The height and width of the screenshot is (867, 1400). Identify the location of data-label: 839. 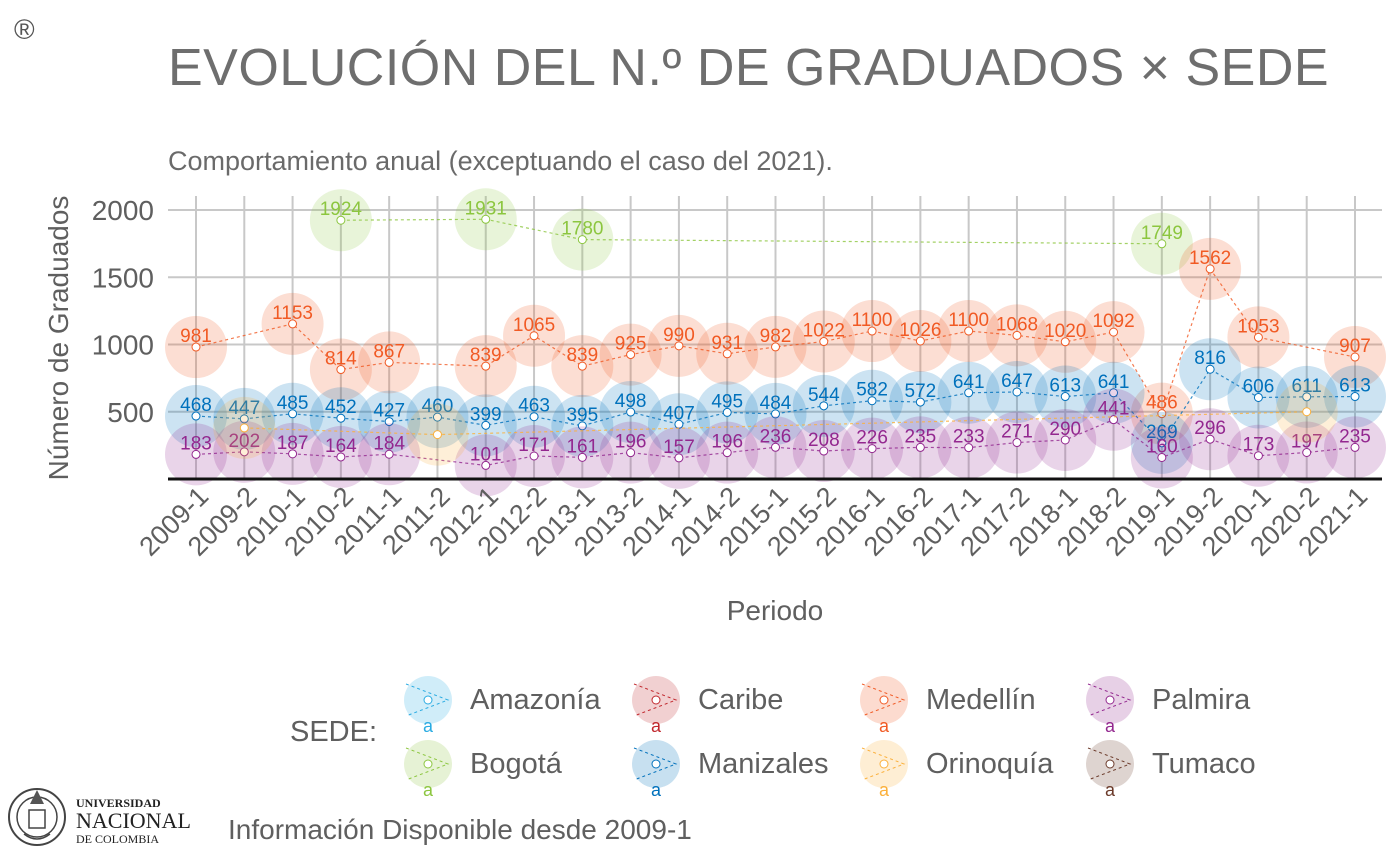
(582, 355).